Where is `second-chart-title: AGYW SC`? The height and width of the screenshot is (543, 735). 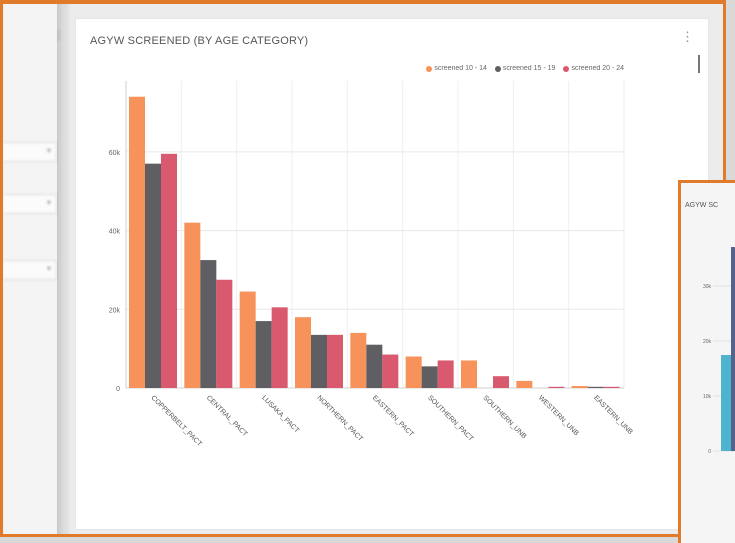
second-chart-title: AGYW SC is located at coordinates (702, 205).